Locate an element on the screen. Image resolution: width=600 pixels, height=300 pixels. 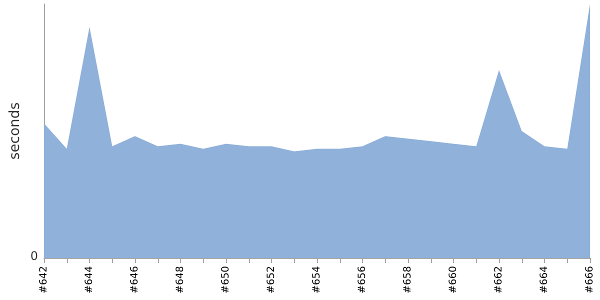
x-tick-label: #658 is located at coordinates (408, 280).